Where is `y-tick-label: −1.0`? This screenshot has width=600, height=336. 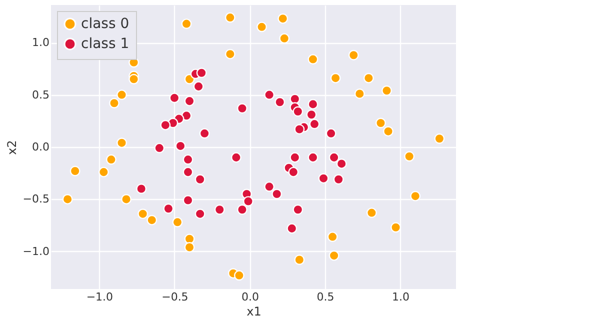 y-tick-label: −1.0 is located at coordinates (36, 251).